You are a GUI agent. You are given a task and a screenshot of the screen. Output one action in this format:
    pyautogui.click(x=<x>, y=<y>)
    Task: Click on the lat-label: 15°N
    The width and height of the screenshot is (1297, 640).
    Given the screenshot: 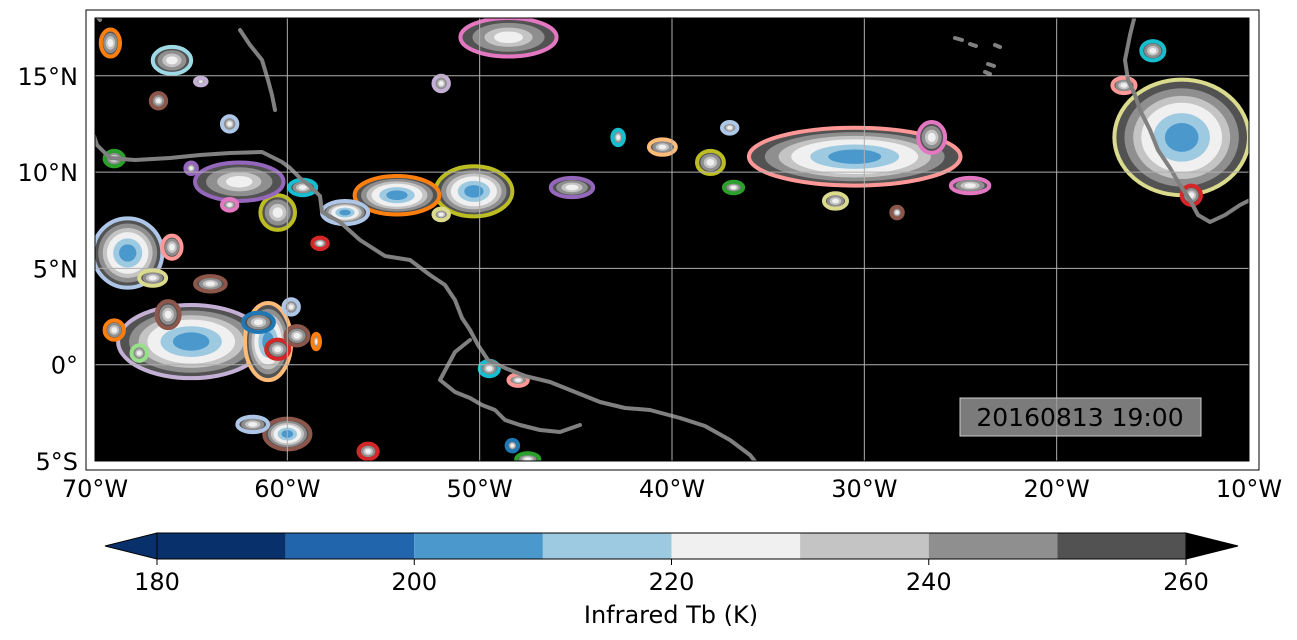 What is the action you would take?
    pyautogui.click(x=48, y=77)
    